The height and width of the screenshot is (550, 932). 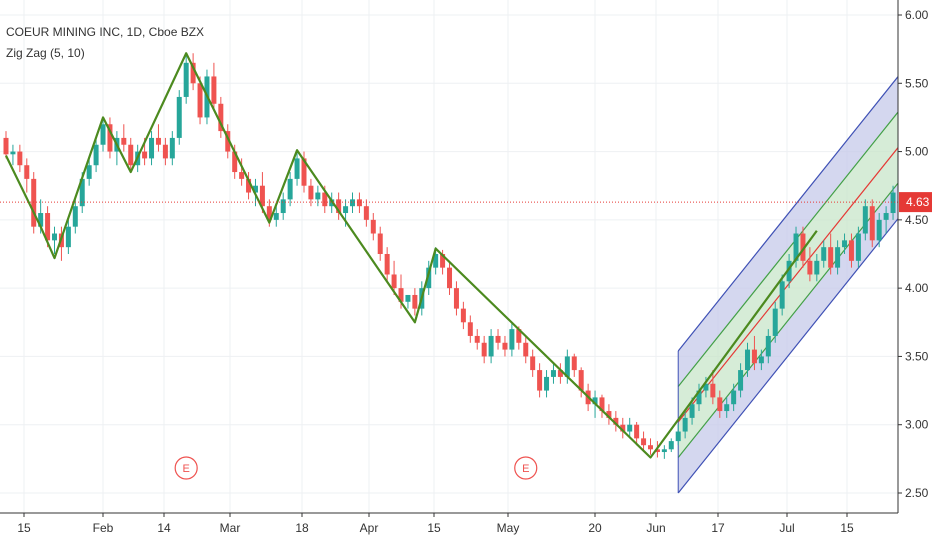 I want to click on y-tick-label: 4.00, so click(x=917, y=288).